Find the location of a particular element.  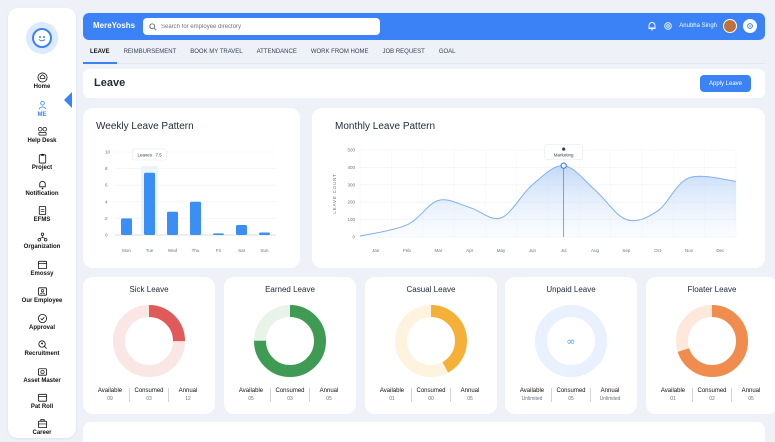

sidebar-item-label: Career is located at coordinates (42, 433).